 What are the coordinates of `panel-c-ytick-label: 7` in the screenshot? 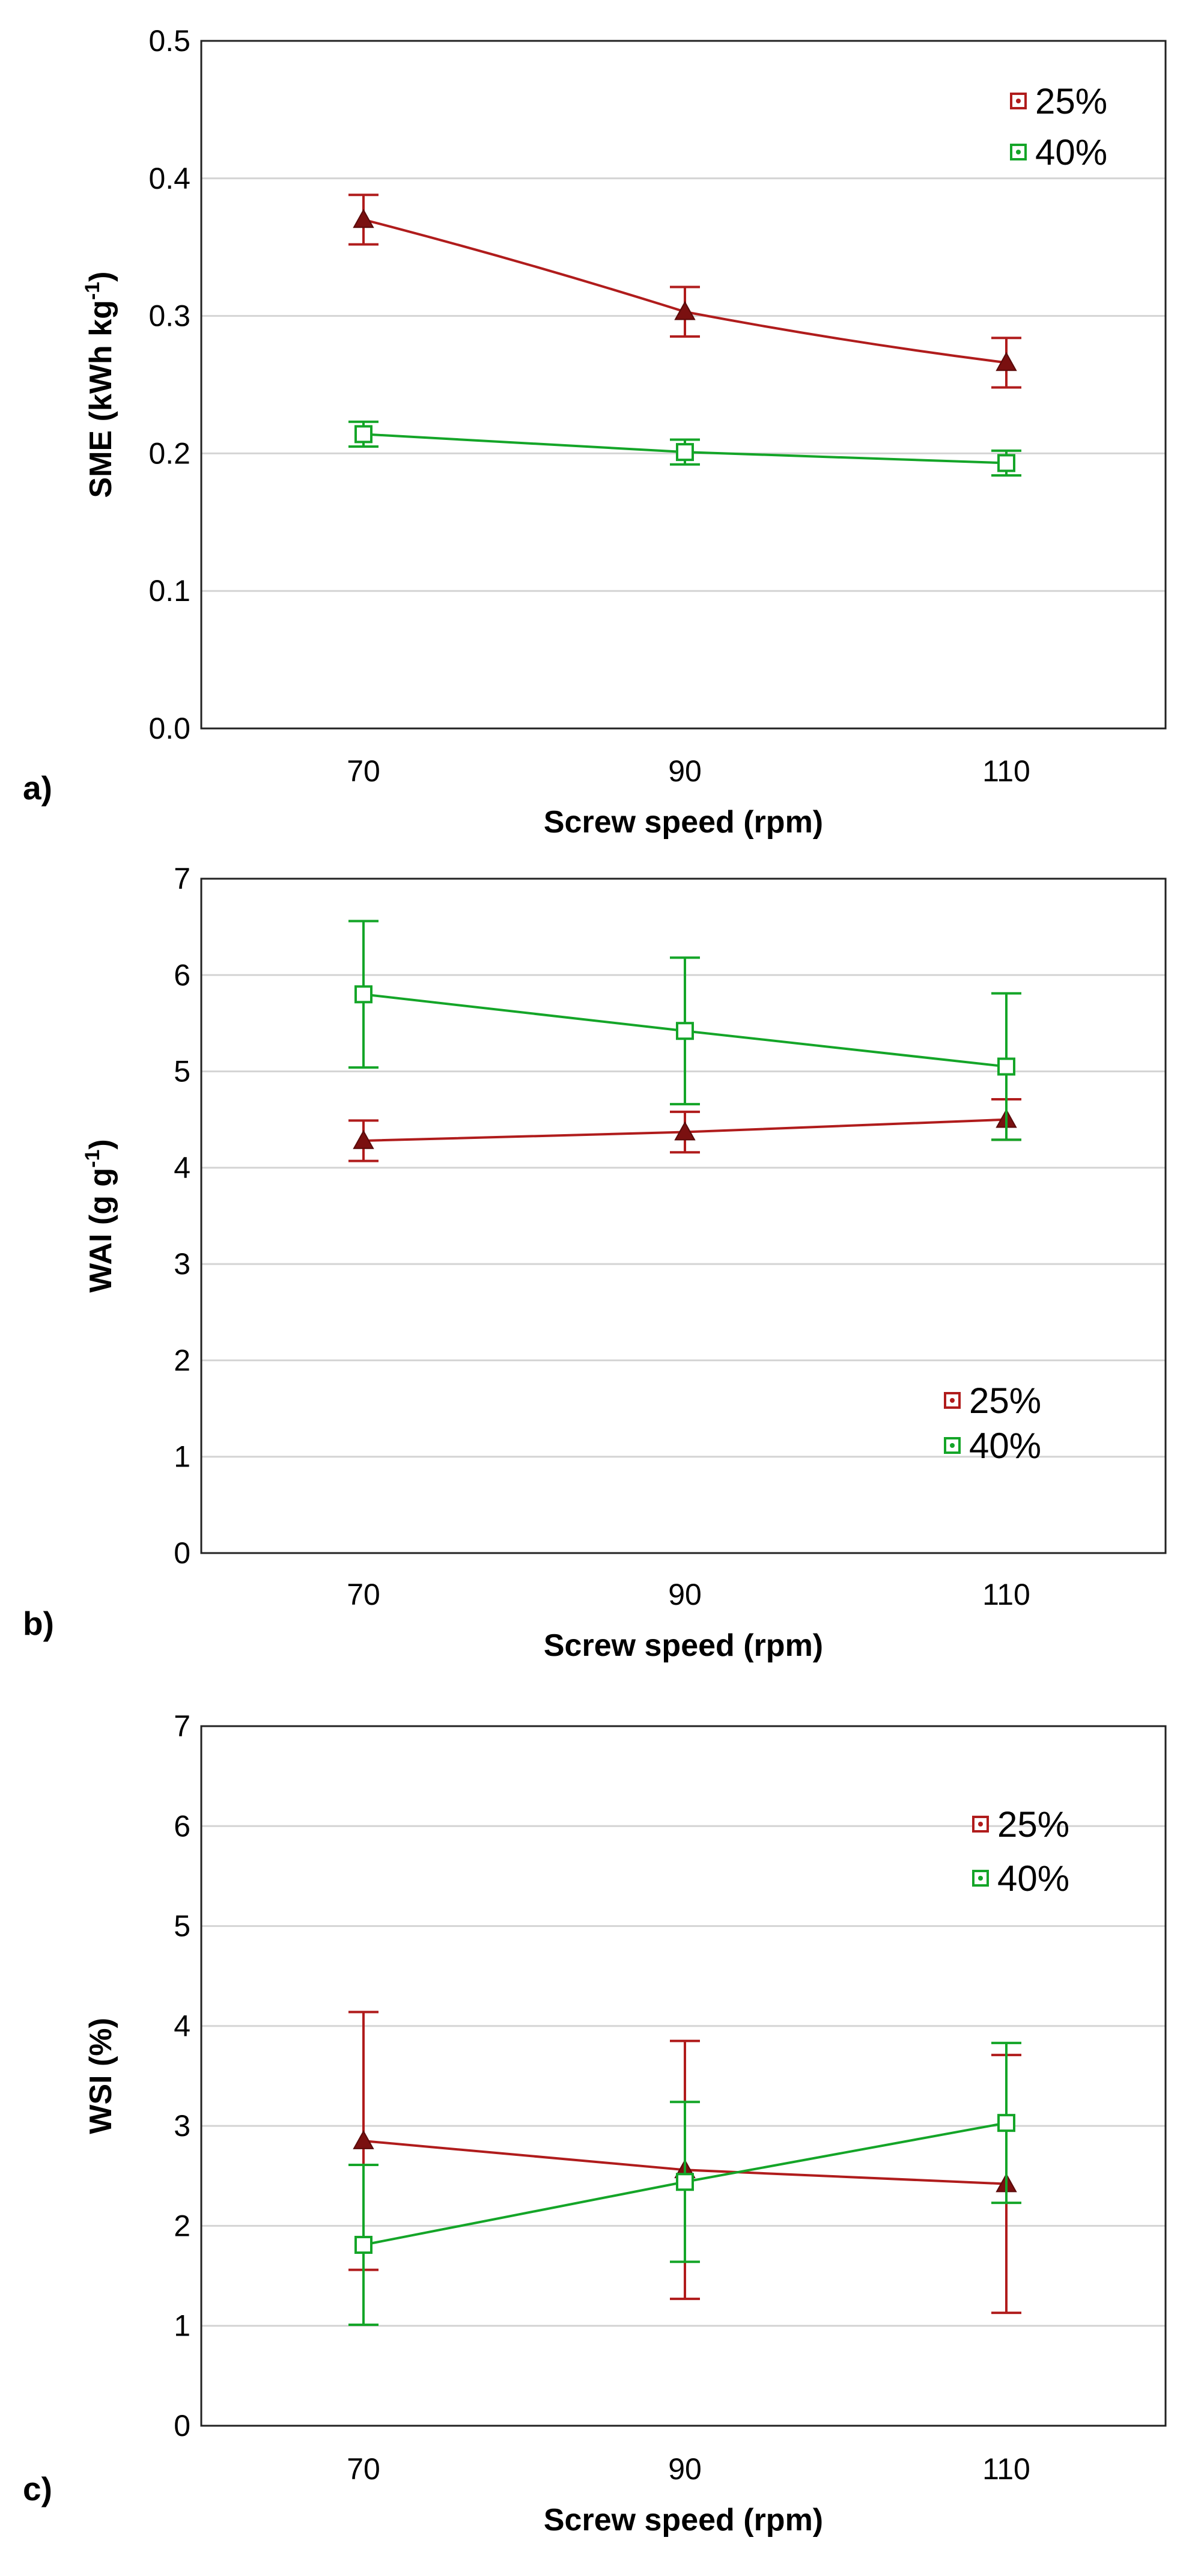 It's located at (182, 1726).